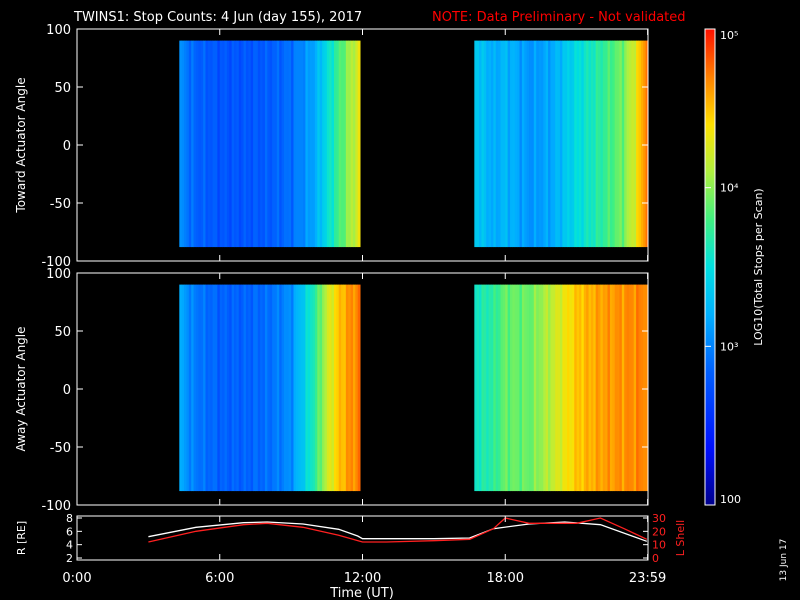 This screenshot has width=800, height=600. What do you see at coordinates (56, 262) in the screenshot?
I see `y-tick-label: -100` at bounding box center [56, 262].